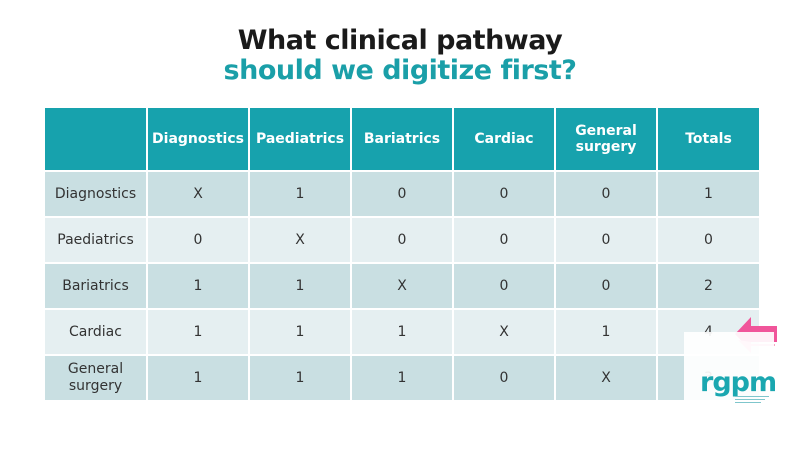 This screenshot has width=800, height=450. What do you see at coordinates (96, 331) in the screenshot?
I see `row-label: Cardiac` at bounding box center [96, 331].